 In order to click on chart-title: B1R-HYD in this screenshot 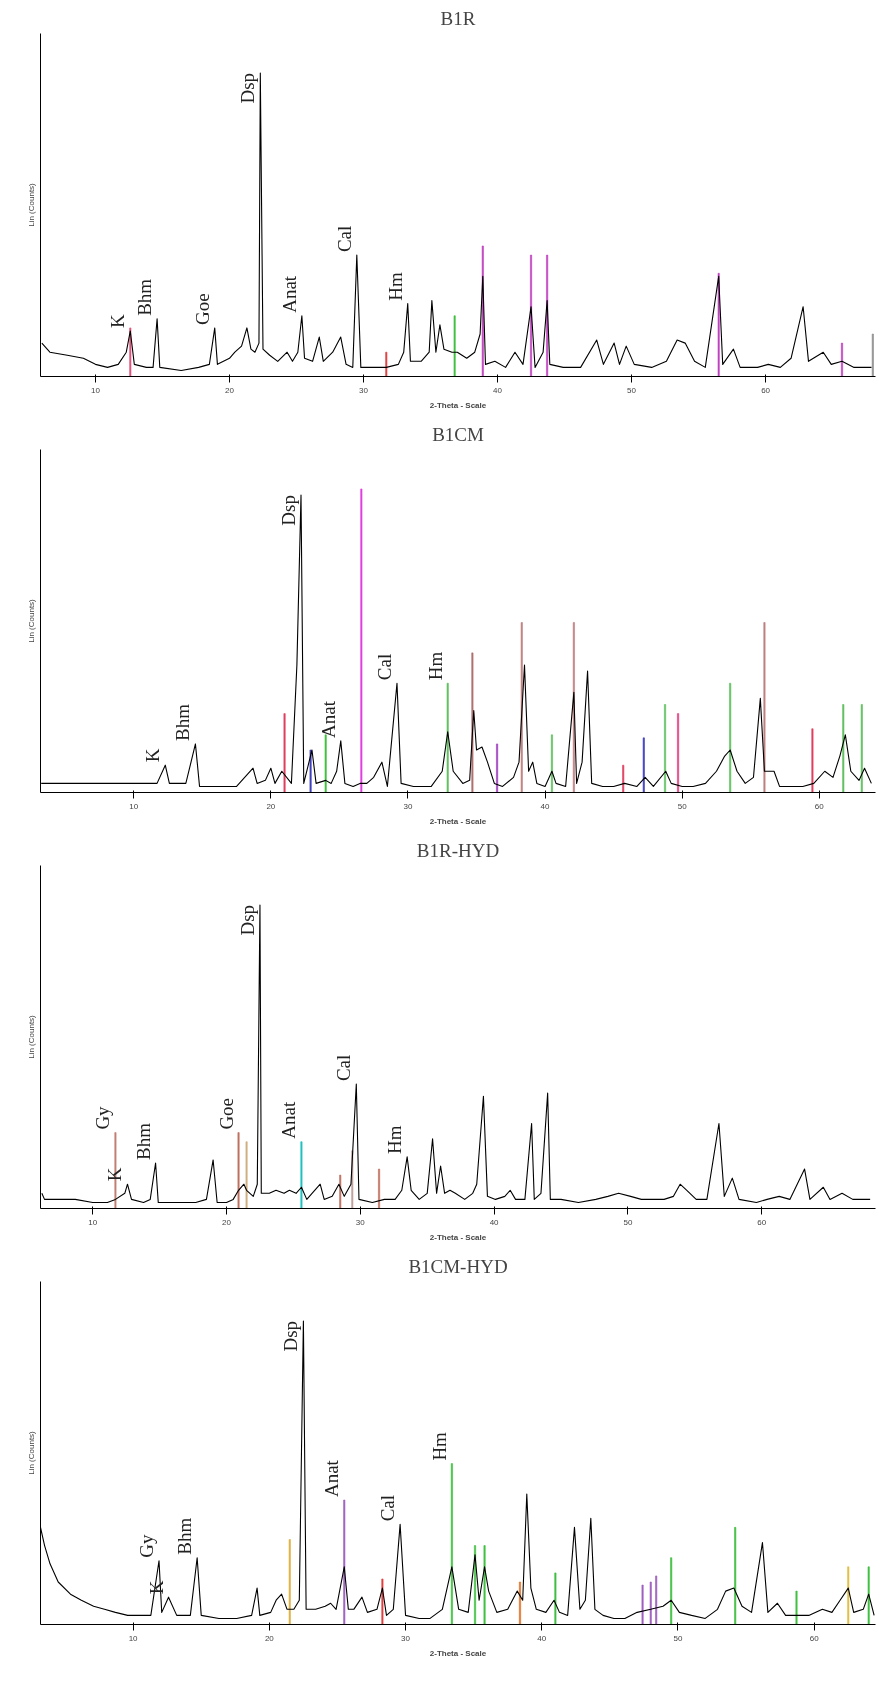, I will do `click(458, 850)`.